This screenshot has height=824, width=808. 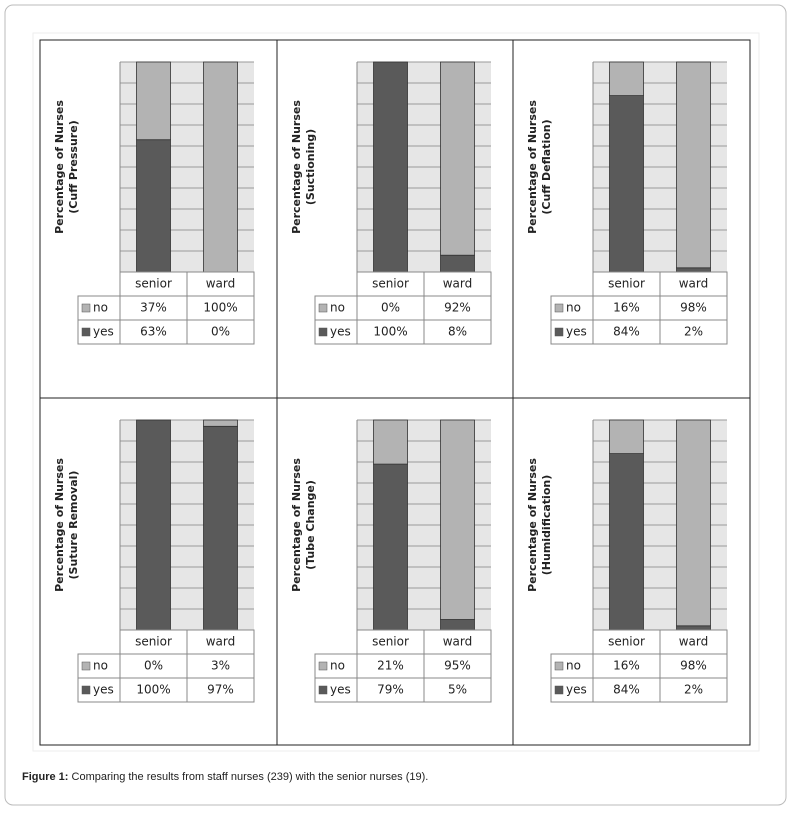 What do you see at coordinates (153, 308) in the screenshot?
I see `value-label: 37%` at bounding box center [153, 308].